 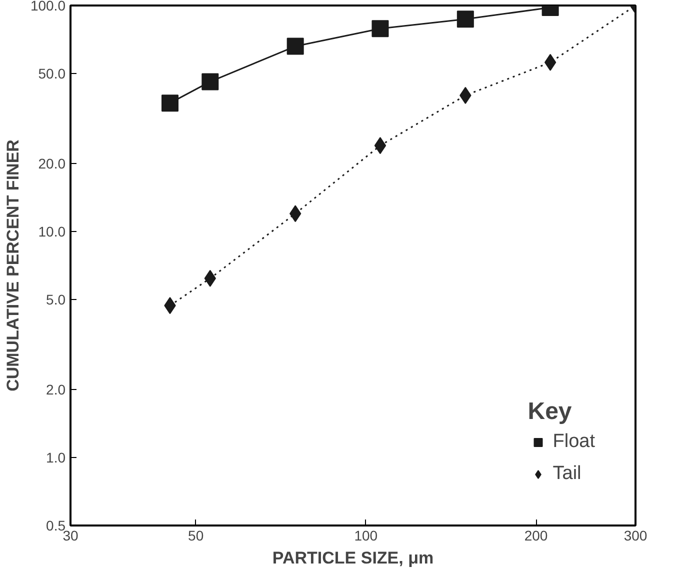 What do you see at coordinates (567, 474) in the screenshot?
I see `legend-label: Tail` at bounding box center [567, 474].